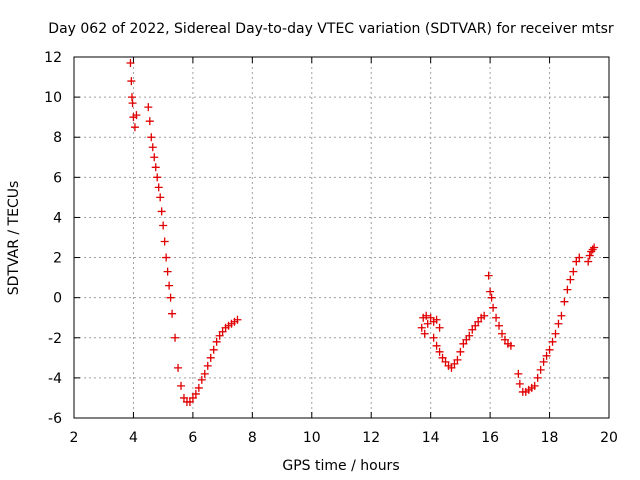 The width and height of the screenshot is (640, 480). What do you see at coordinates (57, 138) in the screenshot?
I see `y-tick-label: 8` at bounding box center [57, 138].